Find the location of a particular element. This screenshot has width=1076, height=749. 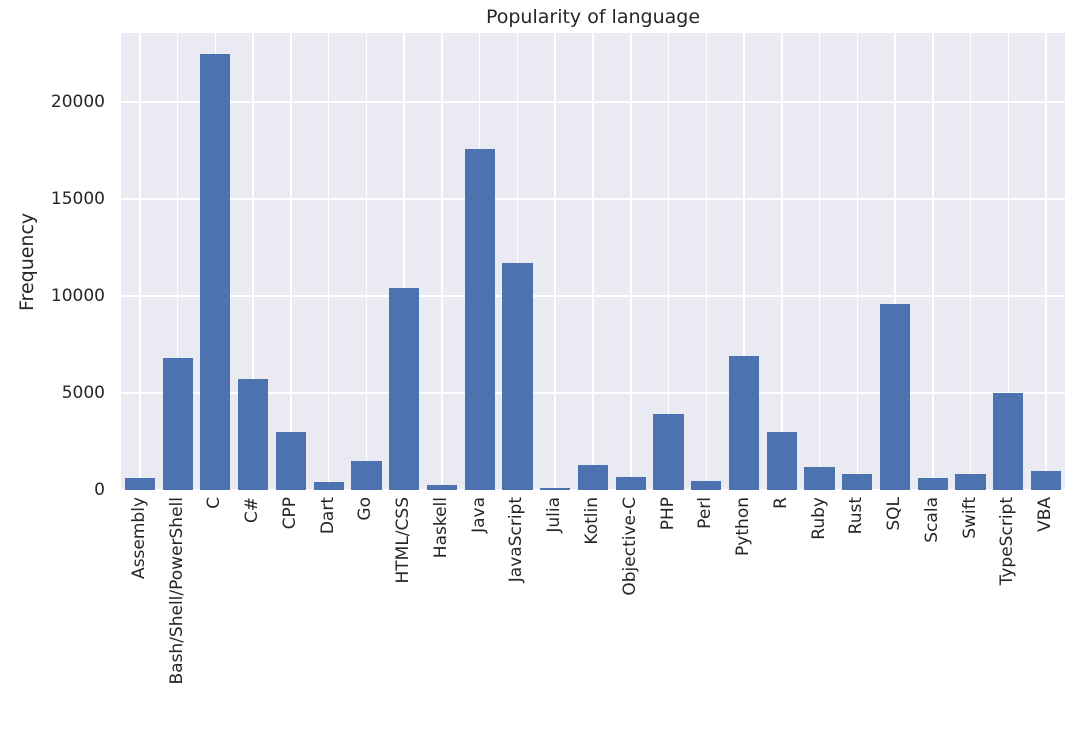

x-tick-label: Dart is located at coordinates (327, 516).